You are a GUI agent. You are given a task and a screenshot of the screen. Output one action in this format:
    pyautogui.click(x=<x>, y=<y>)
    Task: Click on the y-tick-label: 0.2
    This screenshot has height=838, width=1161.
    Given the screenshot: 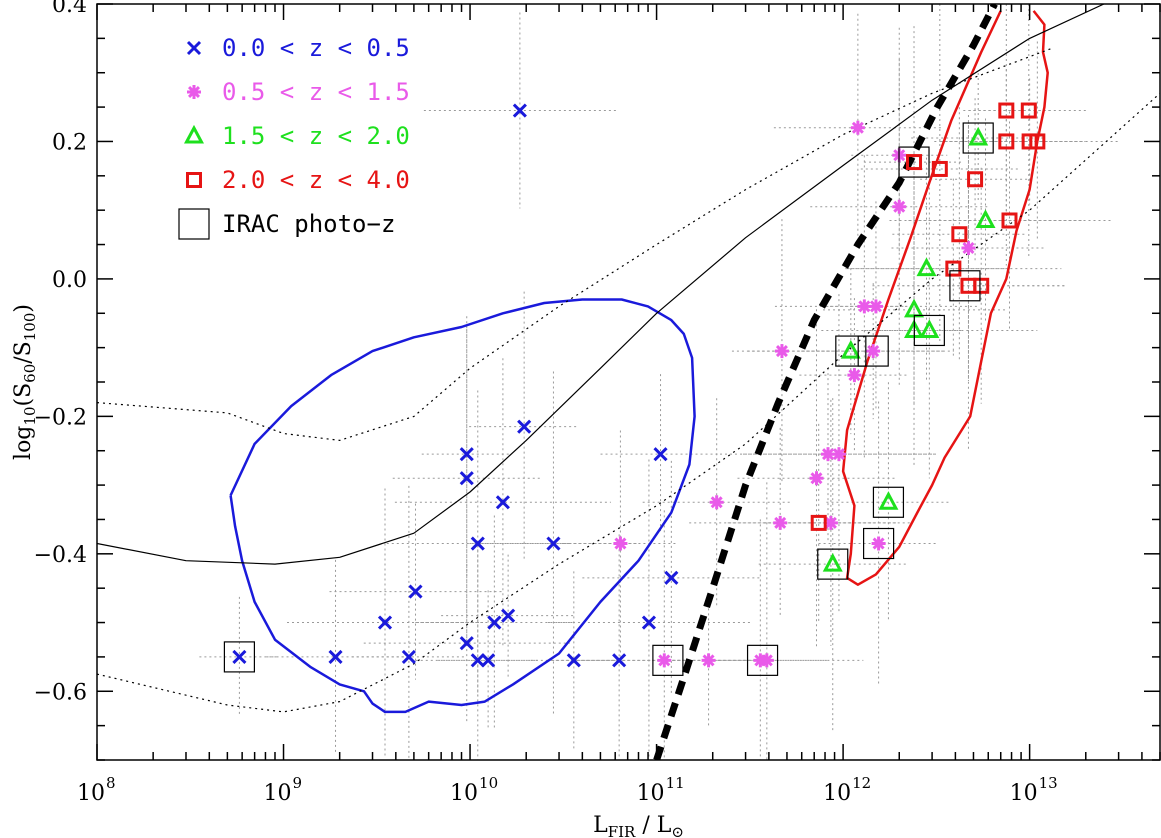 What is the action you would take?
    pyautogui.click(x=69, y=142)
    